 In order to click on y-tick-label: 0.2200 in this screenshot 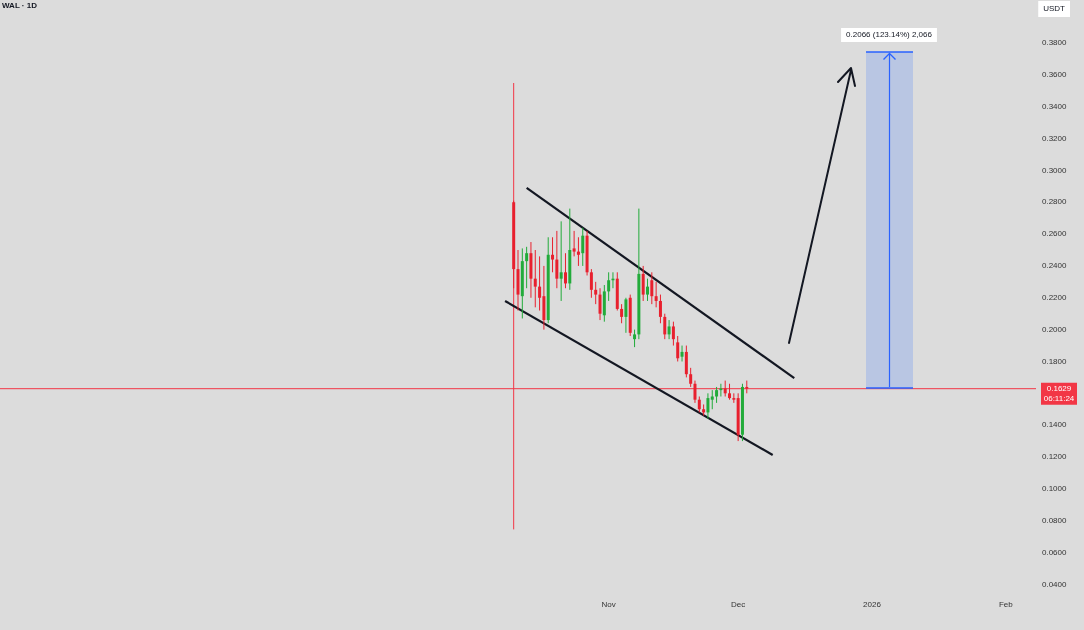, I will do `click(1055, 297)`.